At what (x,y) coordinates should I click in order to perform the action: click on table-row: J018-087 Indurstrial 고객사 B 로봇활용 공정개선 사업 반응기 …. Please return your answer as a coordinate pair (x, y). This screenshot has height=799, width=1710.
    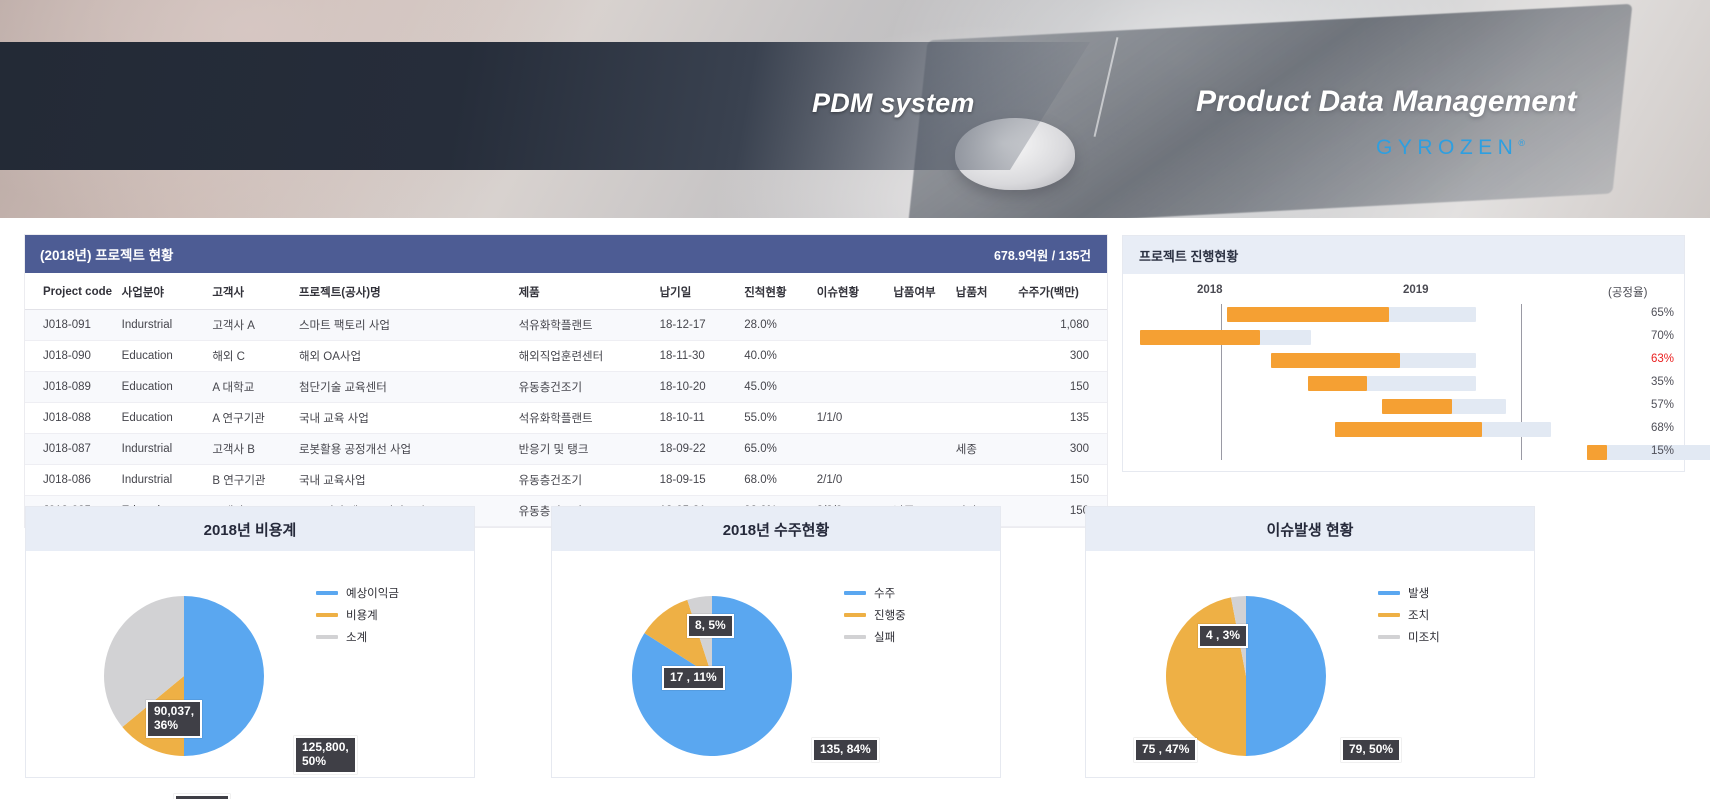
    Looking at the image, I should click on (566, 449).